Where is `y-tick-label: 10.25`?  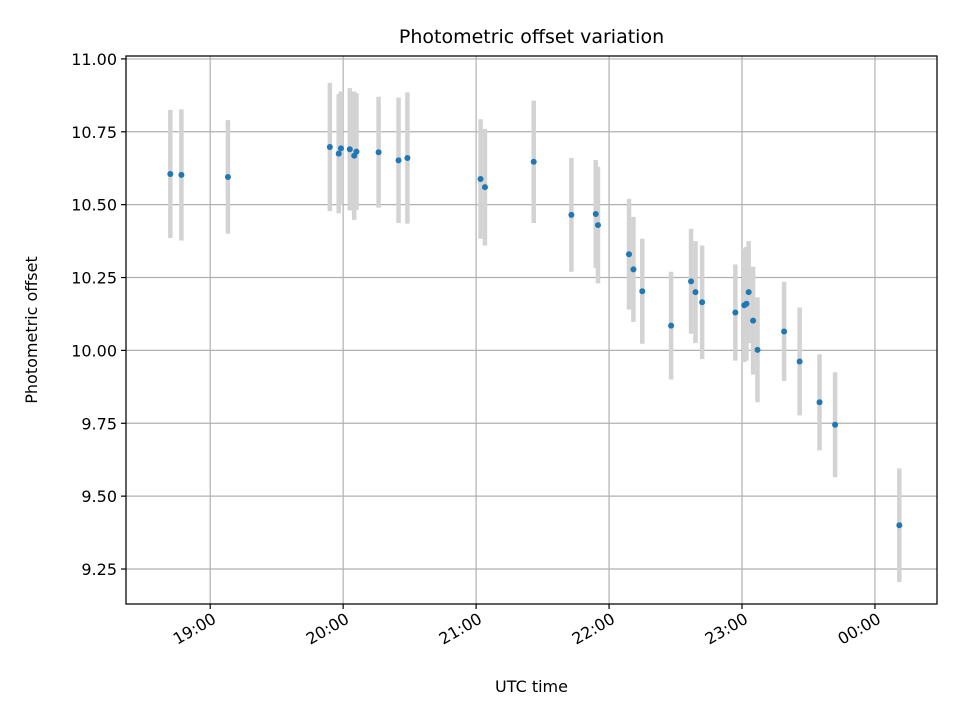 y-tick-label: 10.25 is located at coordinates (94, 278).